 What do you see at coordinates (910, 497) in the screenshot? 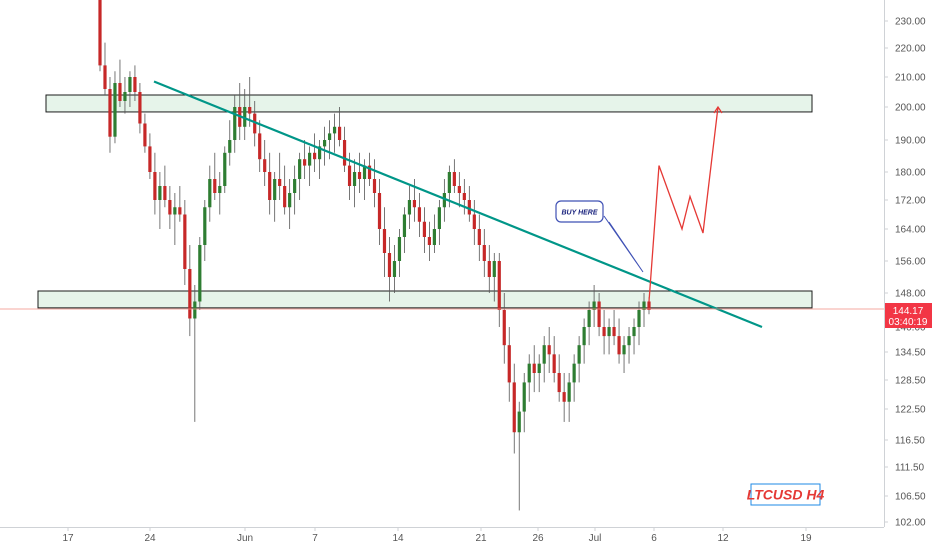
I see `price-tick-label: 106.50` at bounding box center [910, 497].